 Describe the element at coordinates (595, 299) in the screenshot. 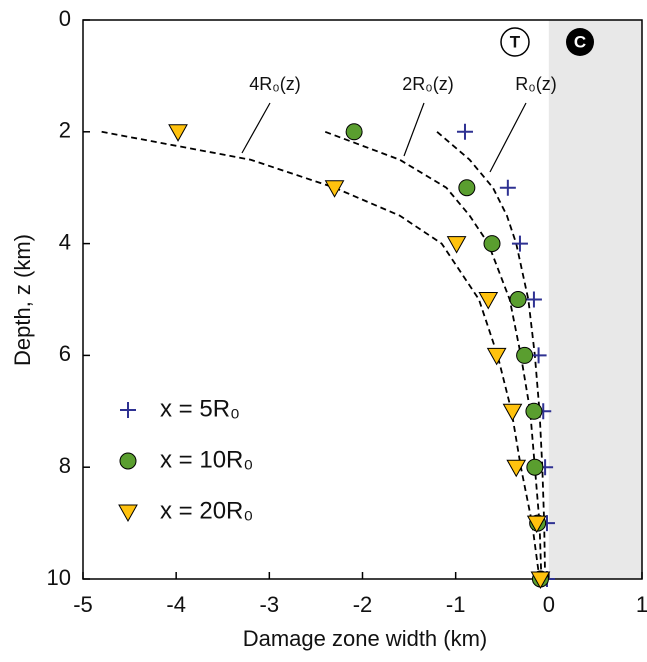

I see `shaded-region` at that location.